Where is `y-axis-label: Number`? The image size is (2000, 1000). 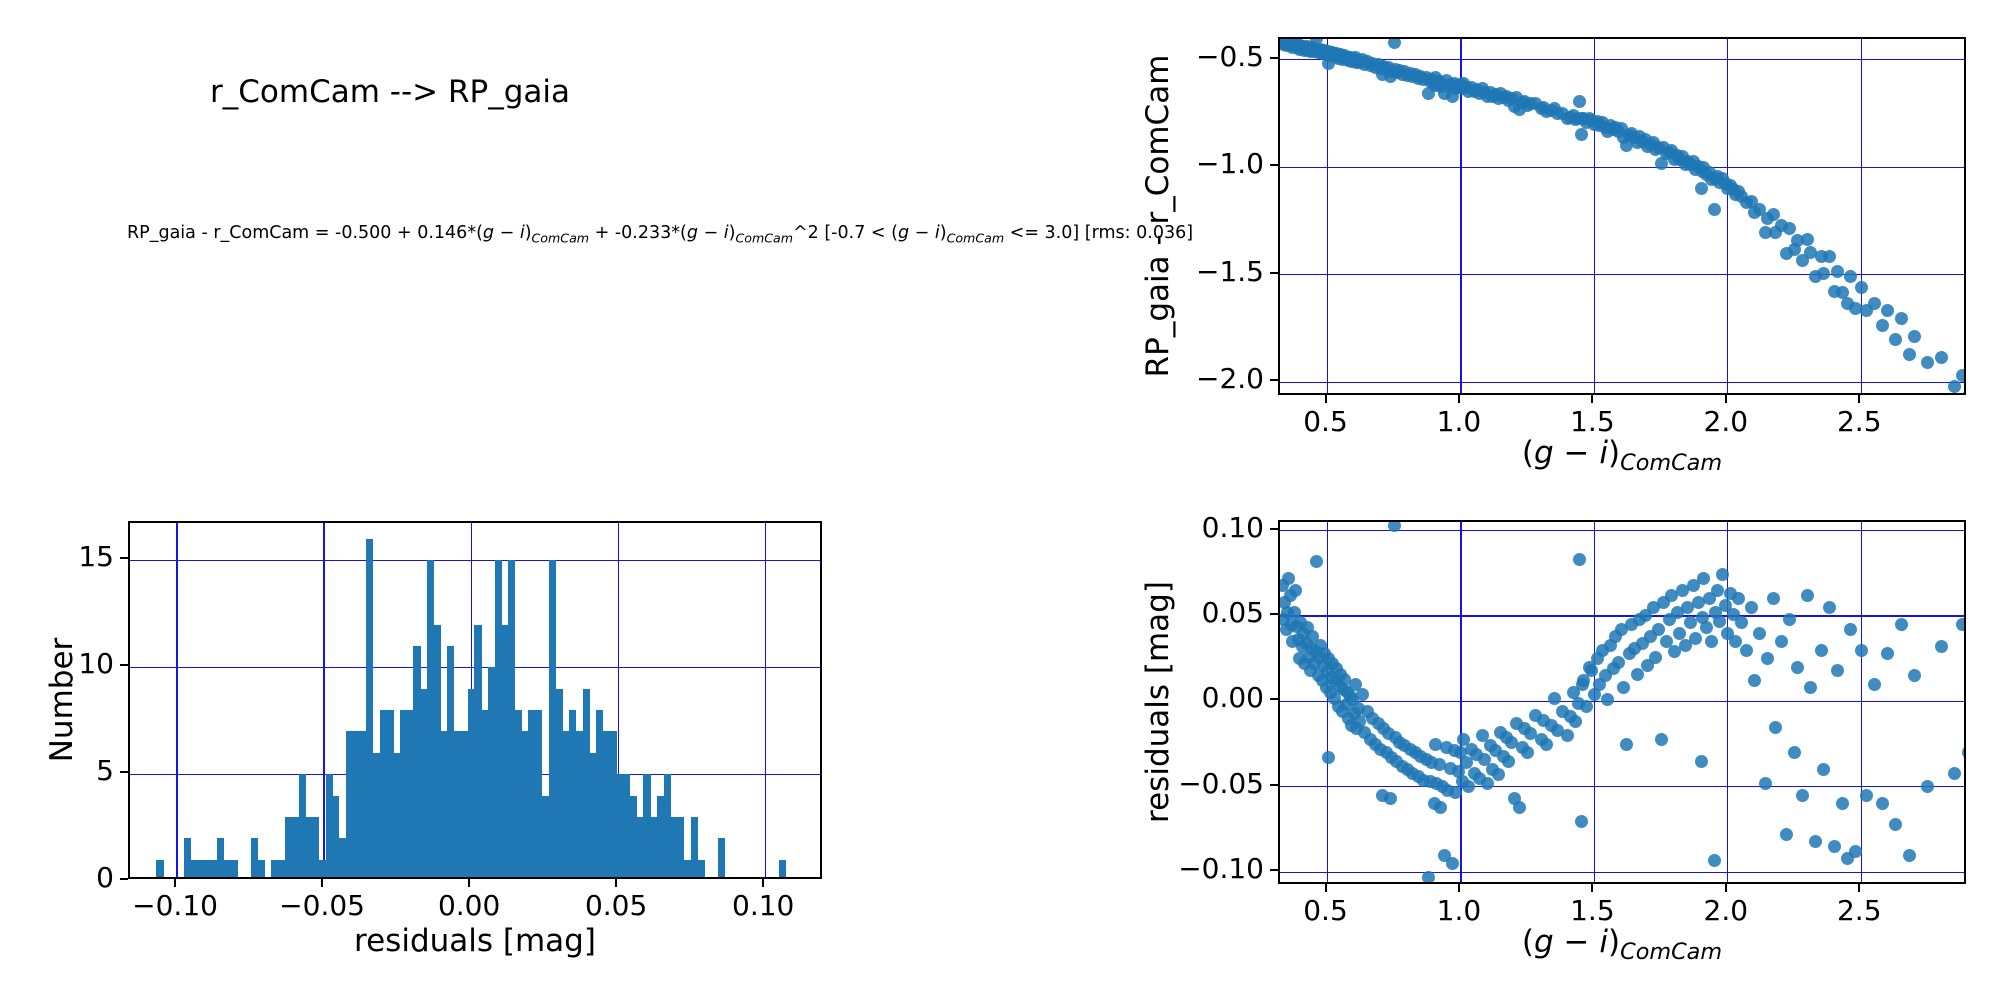
y-axis-label: Number is located at coordinates (62, 700).